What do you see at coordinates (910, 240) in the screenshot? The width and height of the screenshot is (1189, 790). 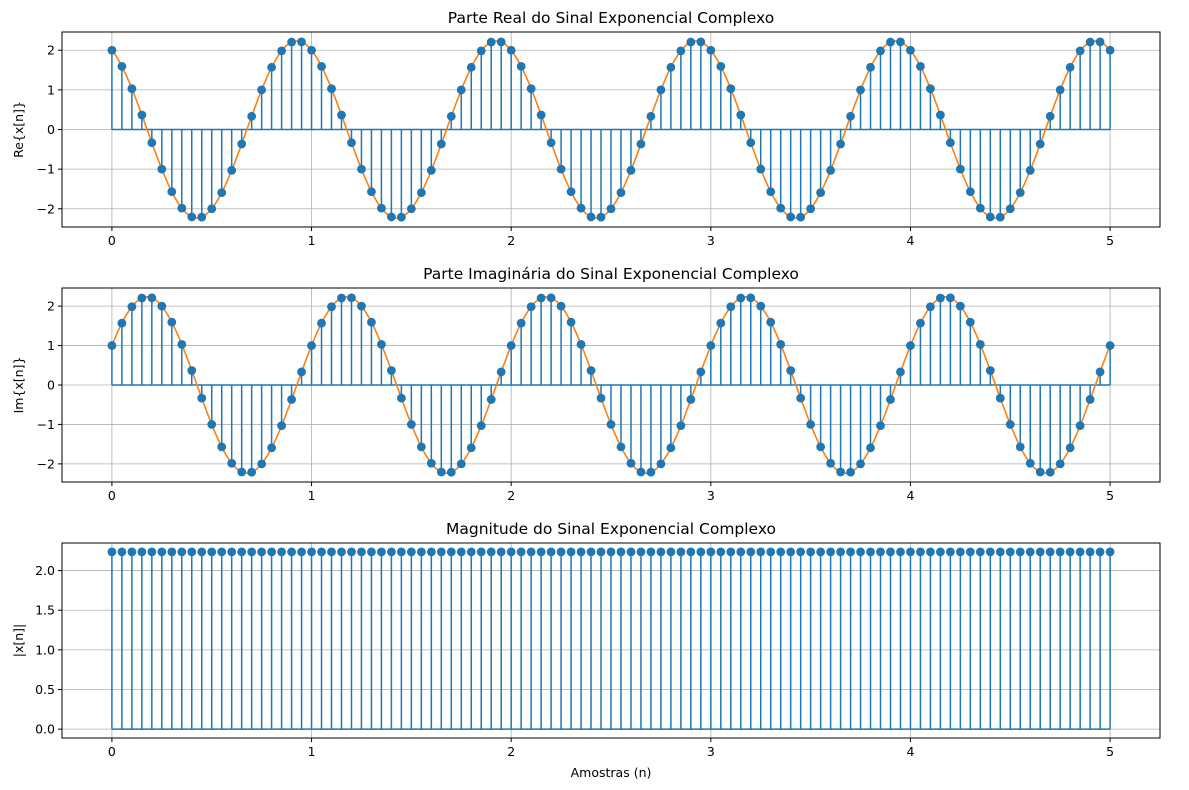 I see `real-part-xtick-label: 4` at bounding box center [910, 240].